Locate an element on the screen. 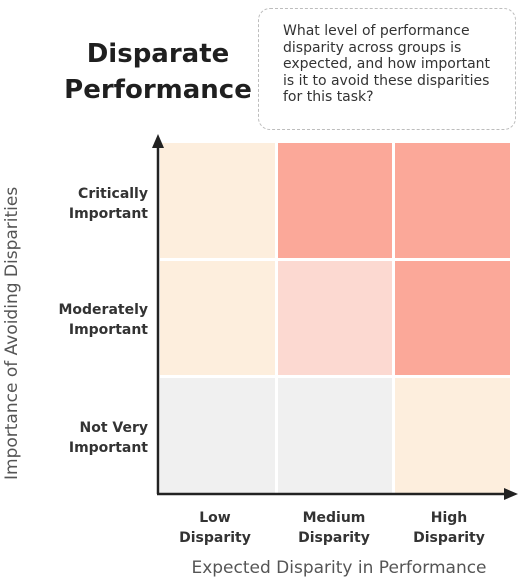  matrix-cell-critical-medium is located at coordinates (335, 200).